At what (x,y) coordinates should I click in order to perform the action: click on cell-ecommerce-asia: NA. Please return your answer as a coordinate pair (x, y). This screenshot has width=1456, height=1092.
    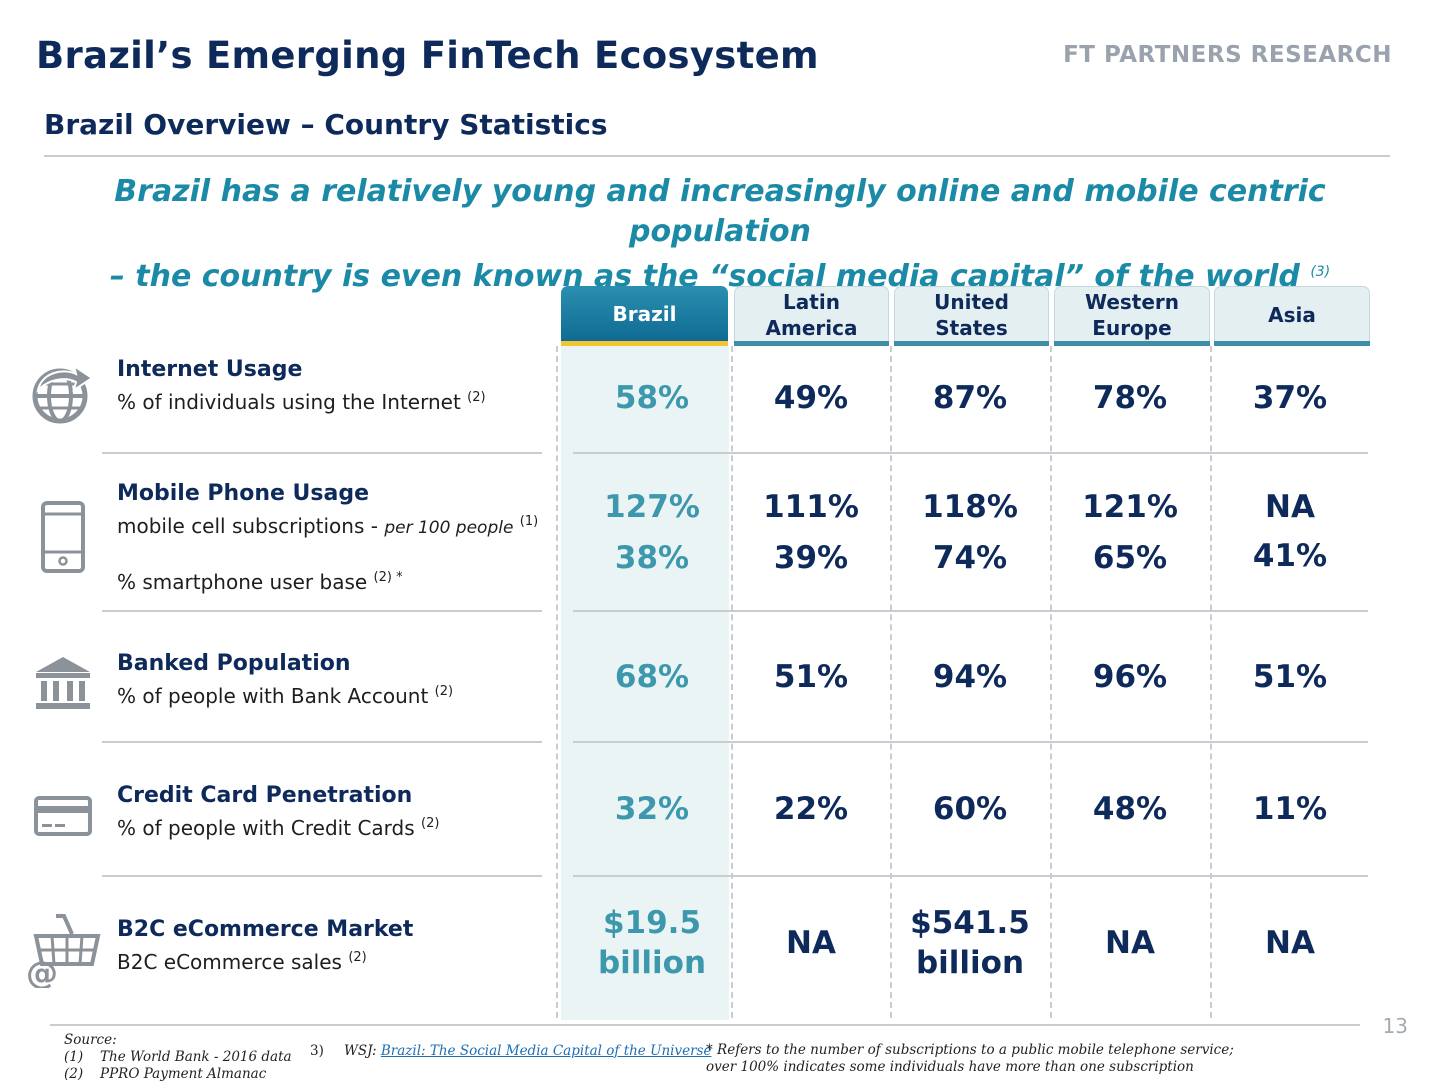
    Looking at the image, I should click on (1290, 943).